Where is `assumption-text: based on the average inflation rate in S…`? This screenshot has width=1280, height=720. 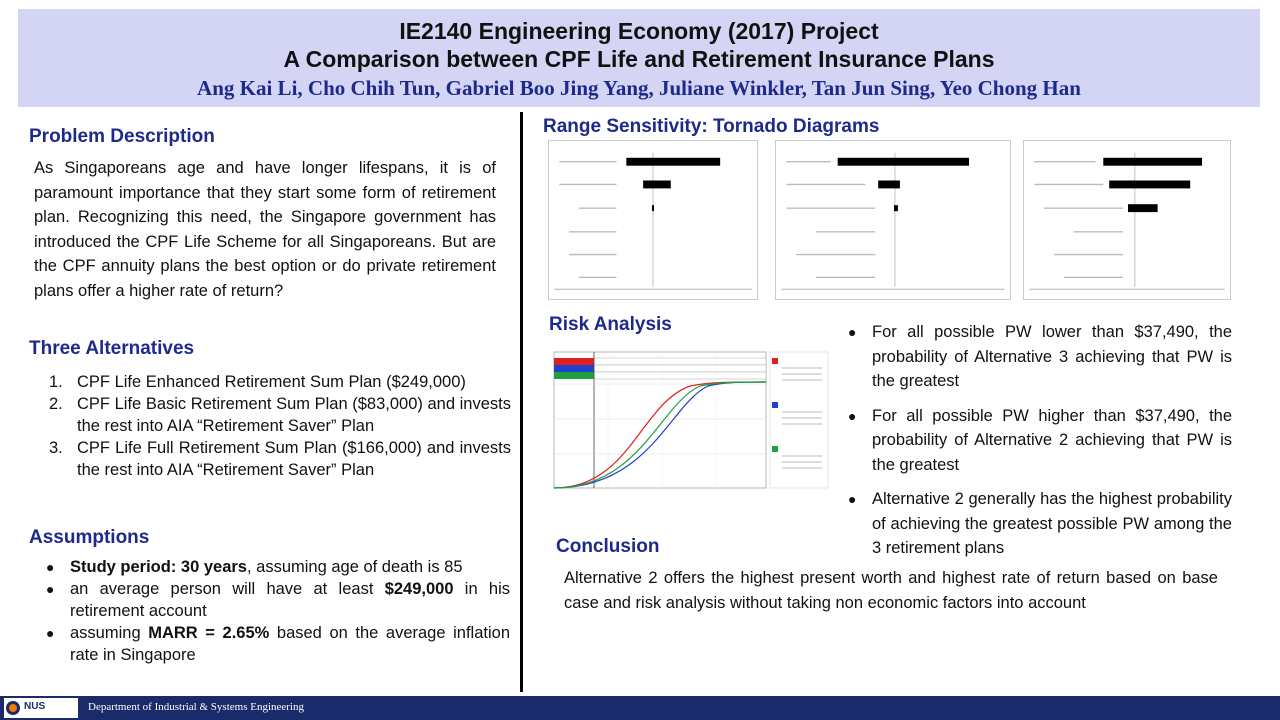
assumption-text: based on the average inflation rate in S… is located at coordinates (290, 644).